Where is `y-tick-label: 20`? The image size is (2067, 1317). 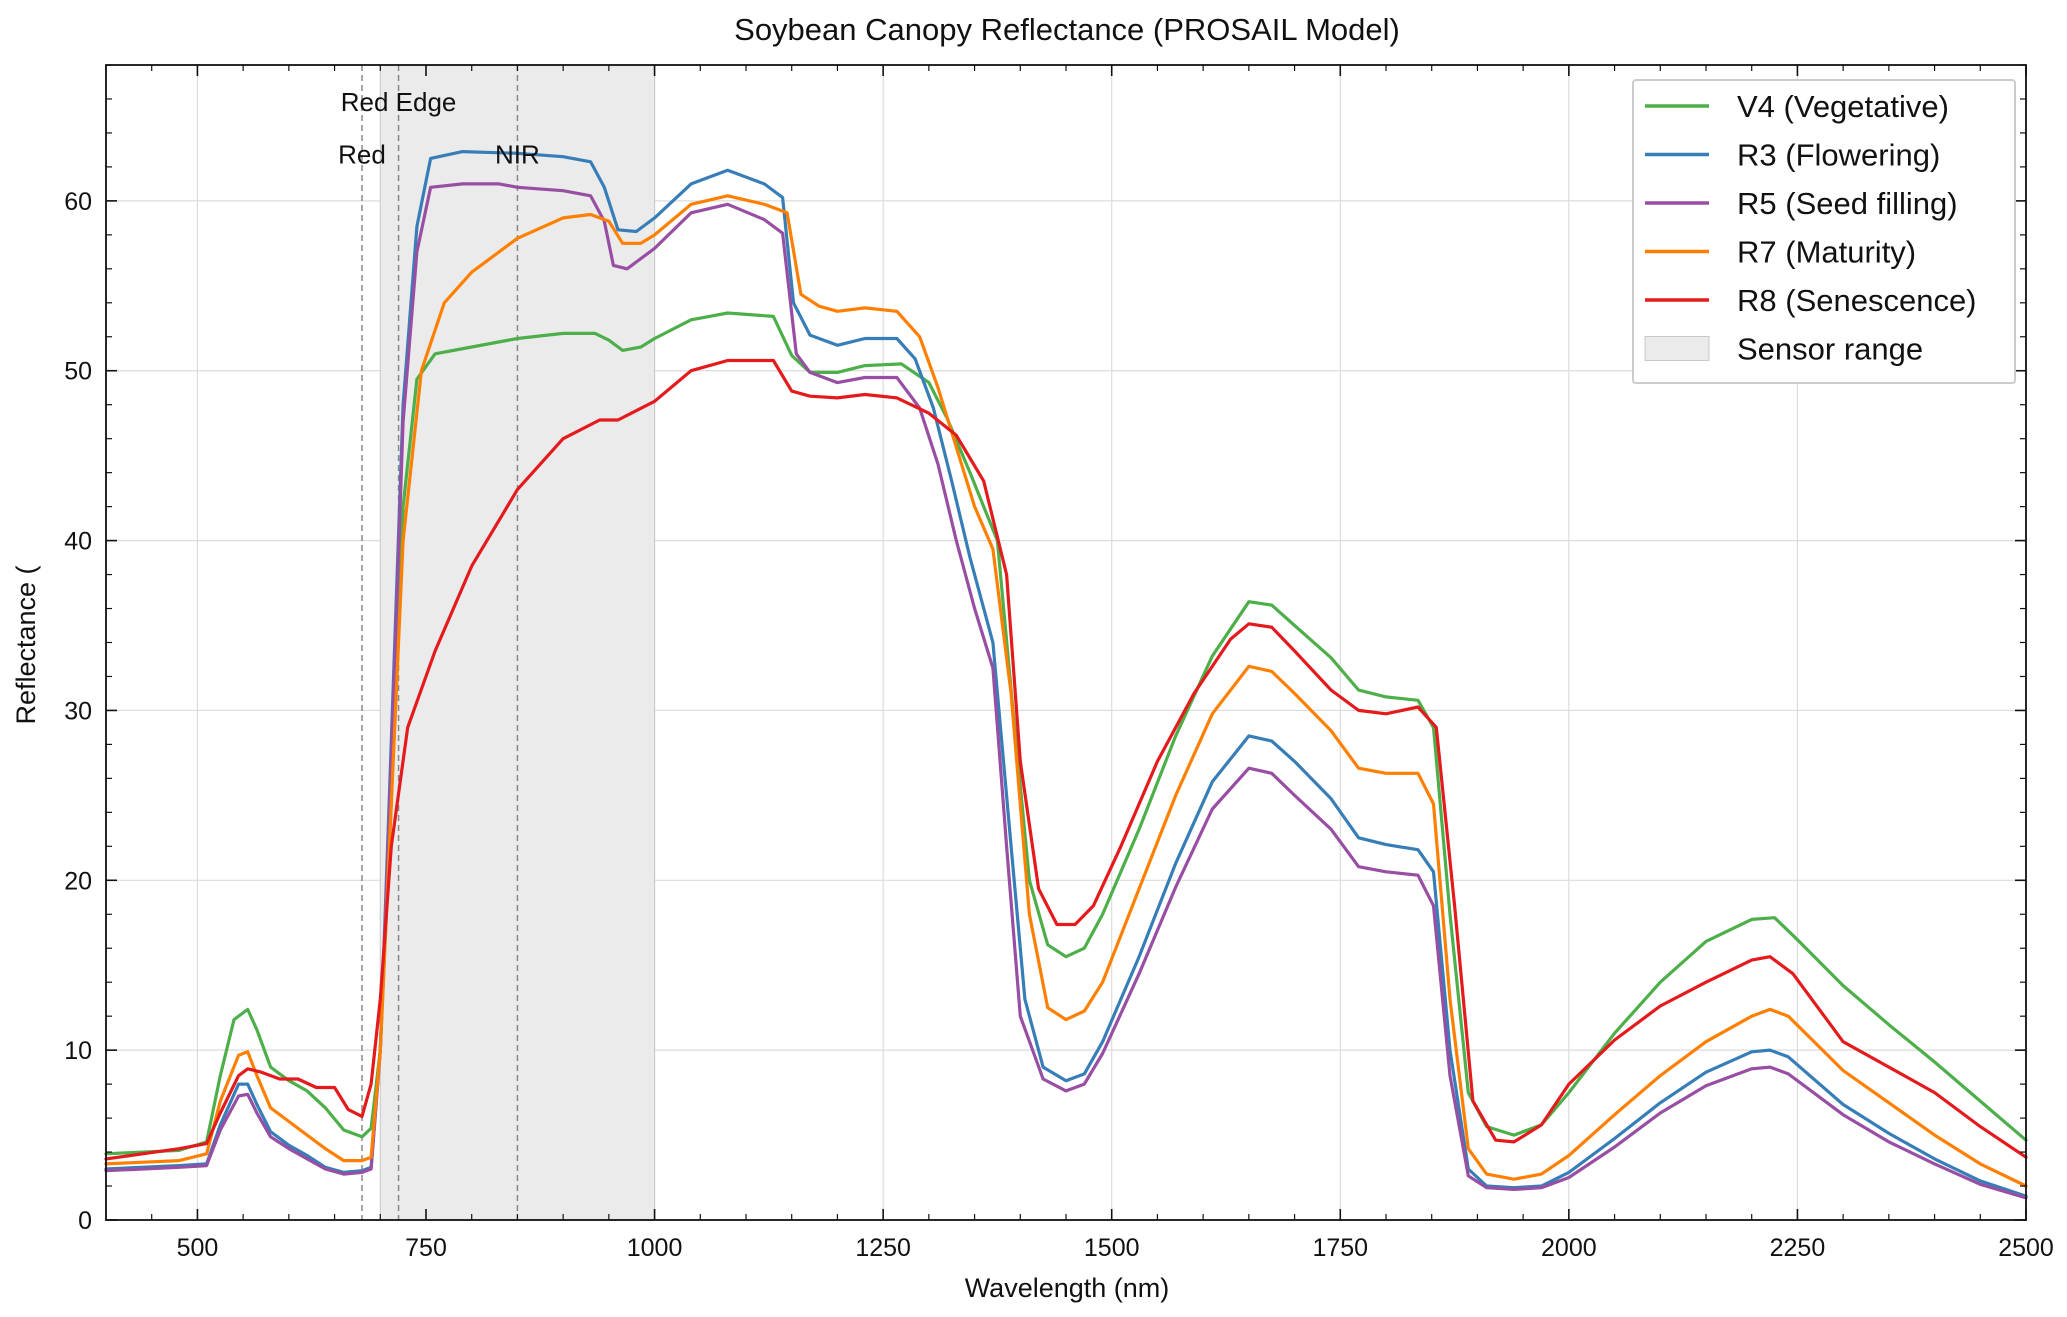 y-tick-label: 20 is located at coordinates (78, 881).